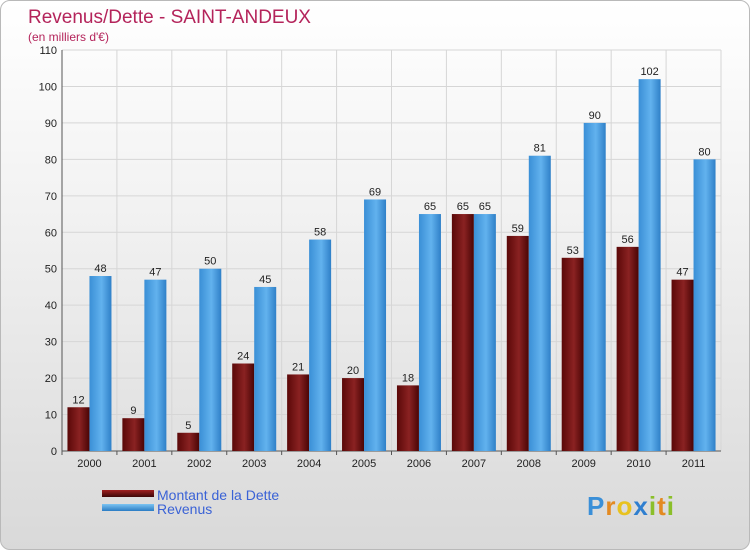 This screenshot has height=550, width=750. What do you see at coordinates (254, 464) in the screenshot?
I see `x-tick-label: 2003` at bounding box center [254, 464].